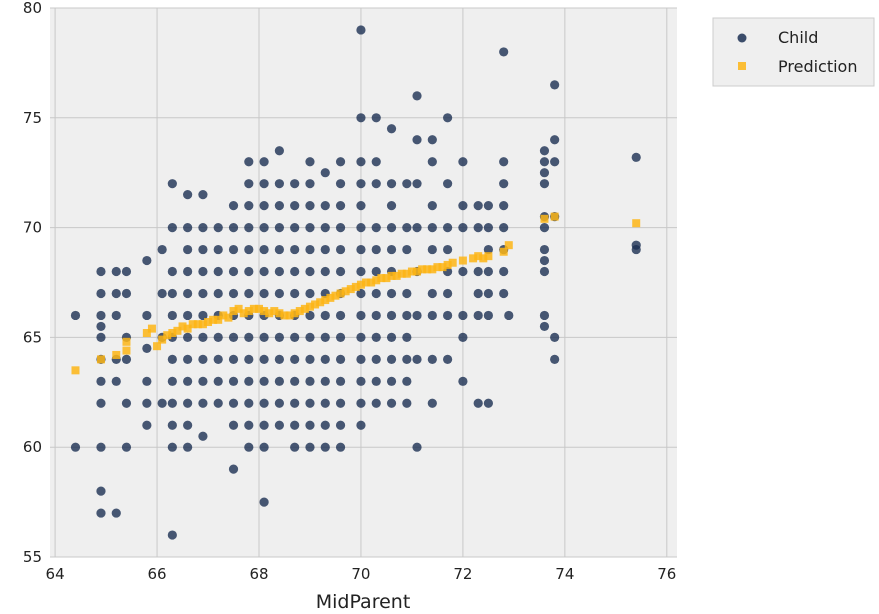 The width and height of the screenshot is (879, 614). Describe the element at coordinates (793, 52) in the screenshot. I see `legend-box` at that location.